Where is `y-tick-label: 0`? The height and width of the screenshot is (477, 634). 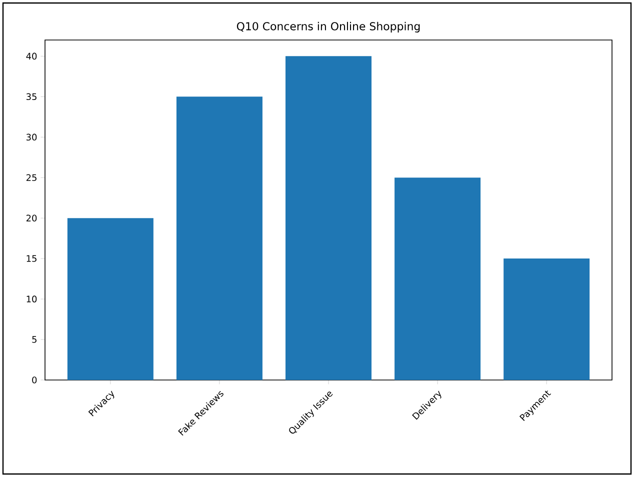
y-tick-label: 0 is located at coordinates (34, 380).